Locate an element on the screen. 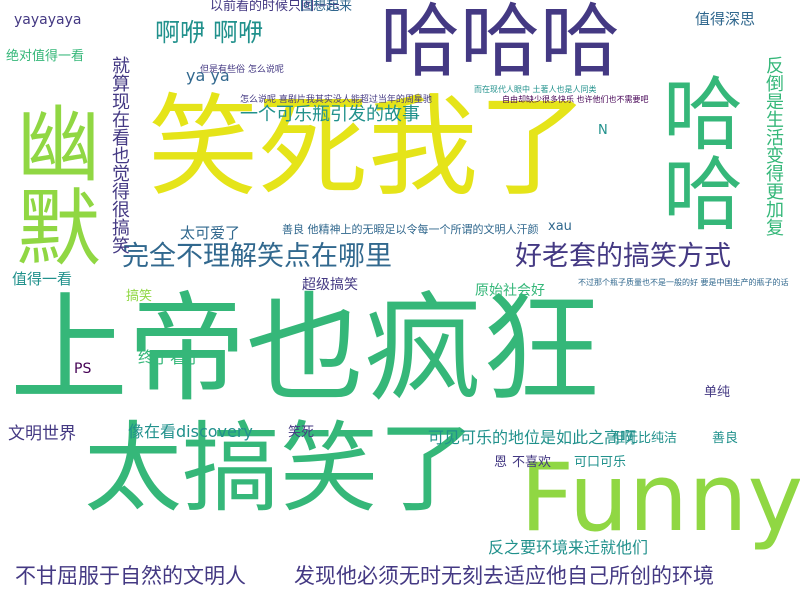  word-juedui-zhide: 绝对值得一看 is located at coordinates (45, 56).